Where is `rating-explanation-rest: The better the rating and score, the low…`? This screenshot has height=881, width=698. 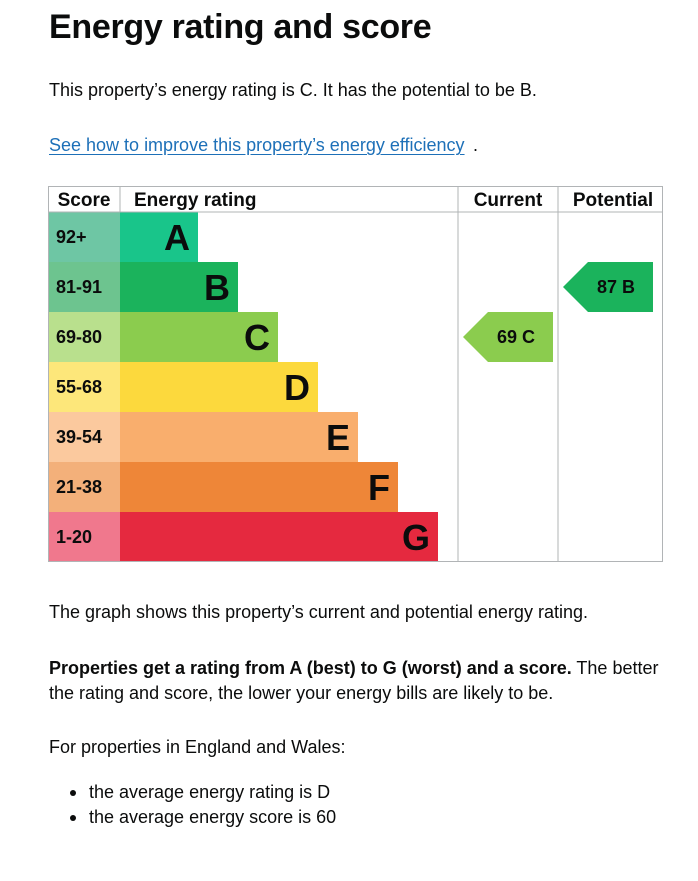
rating-explanation-rest: The better the rating and score, the low… is located at coordinates (354, 680).